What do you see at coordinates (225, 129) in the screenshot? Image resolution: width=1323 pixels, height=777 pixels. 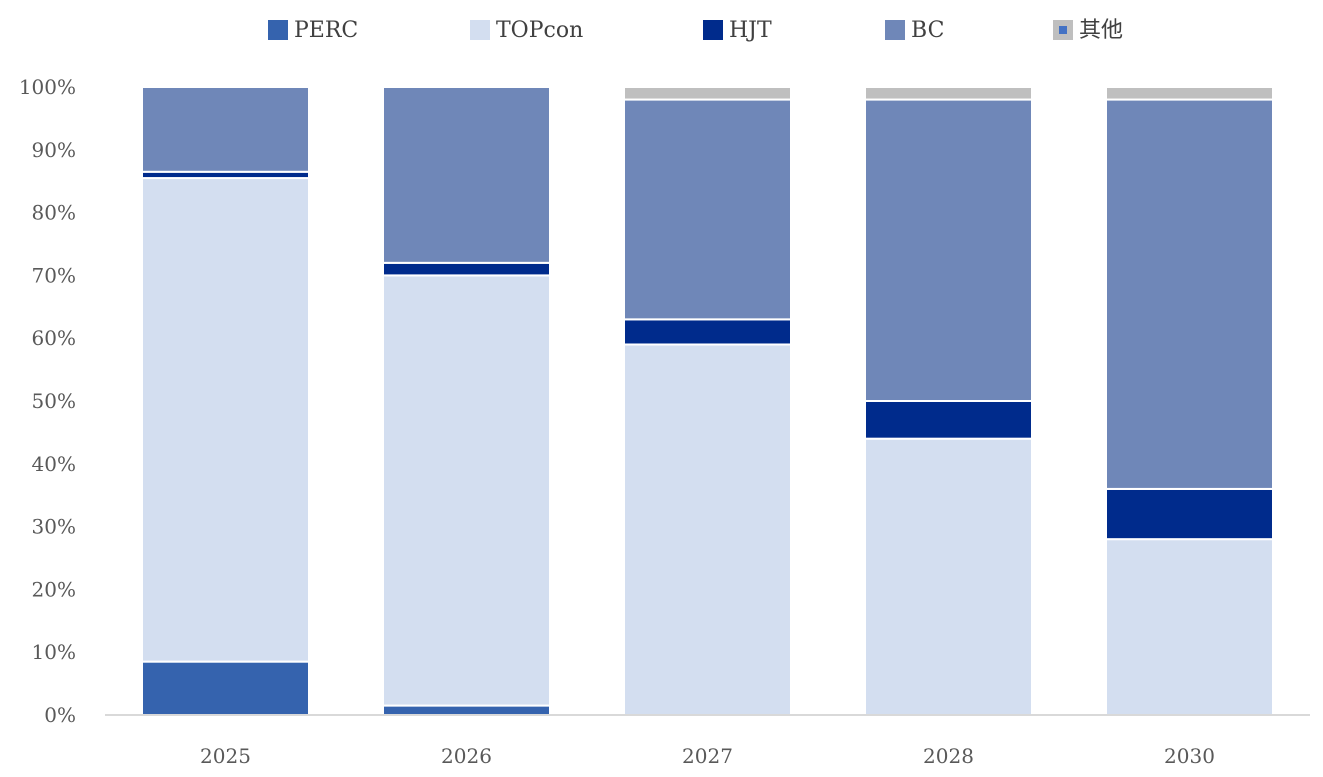 I see `bar-segment-bc-2025` at bounding box center [225, 129].